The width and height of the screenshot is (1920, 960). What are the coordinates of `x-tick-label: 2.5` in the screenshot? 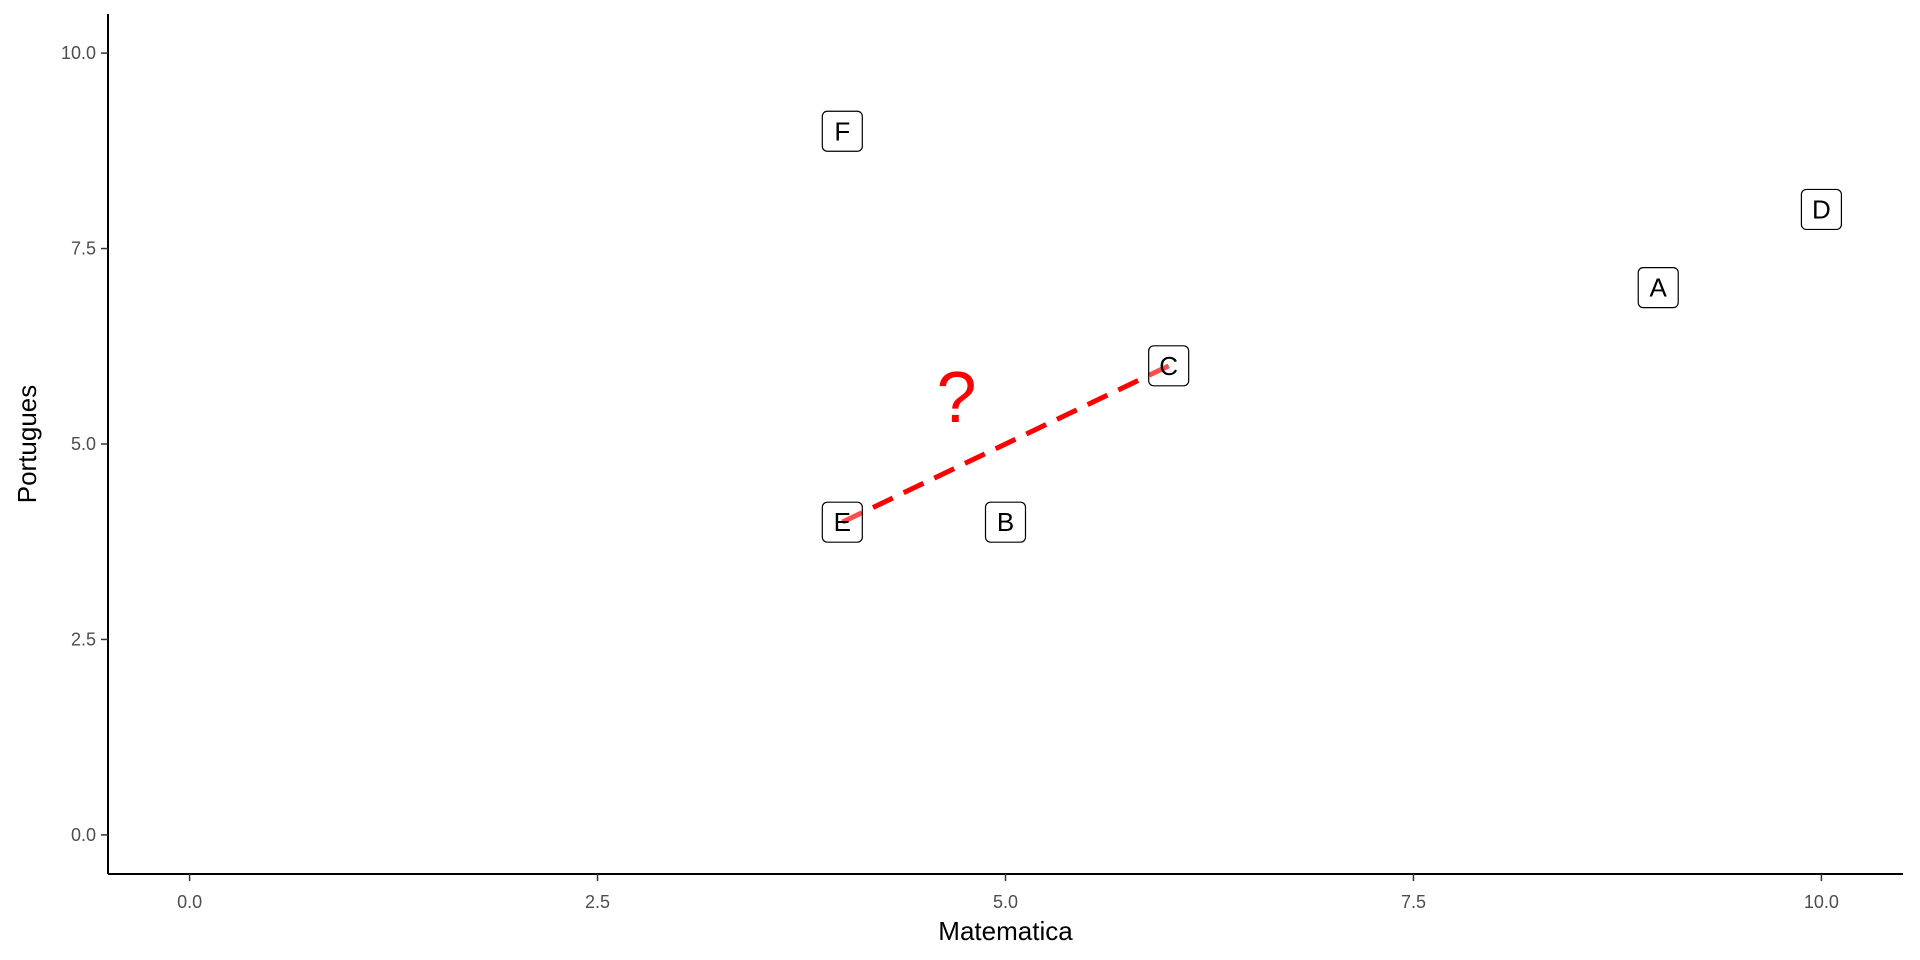 It's located at (597, 902).